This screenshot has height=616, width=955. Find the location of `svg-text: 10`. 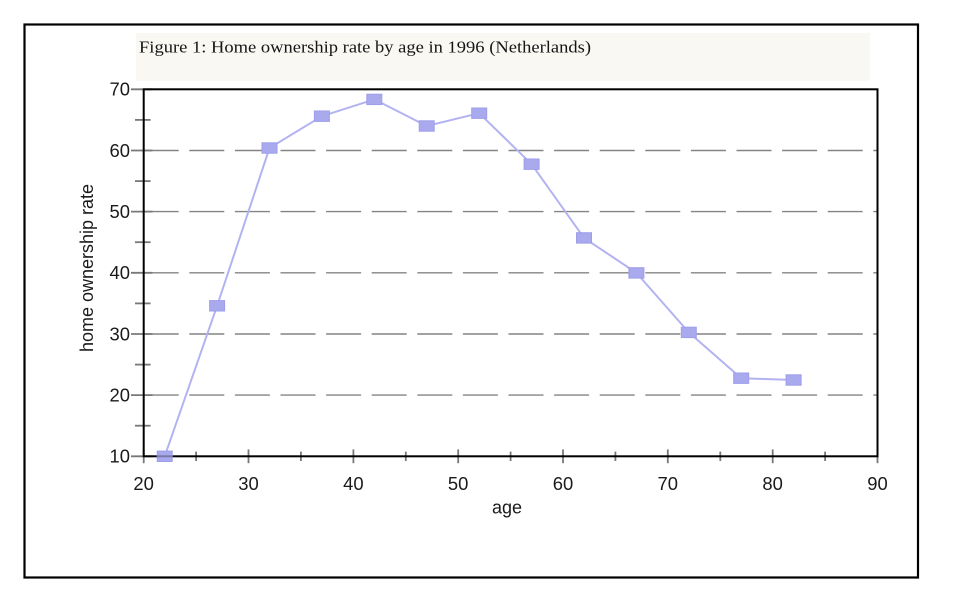

svg-text: 10 is located at coordinates (120, 457).